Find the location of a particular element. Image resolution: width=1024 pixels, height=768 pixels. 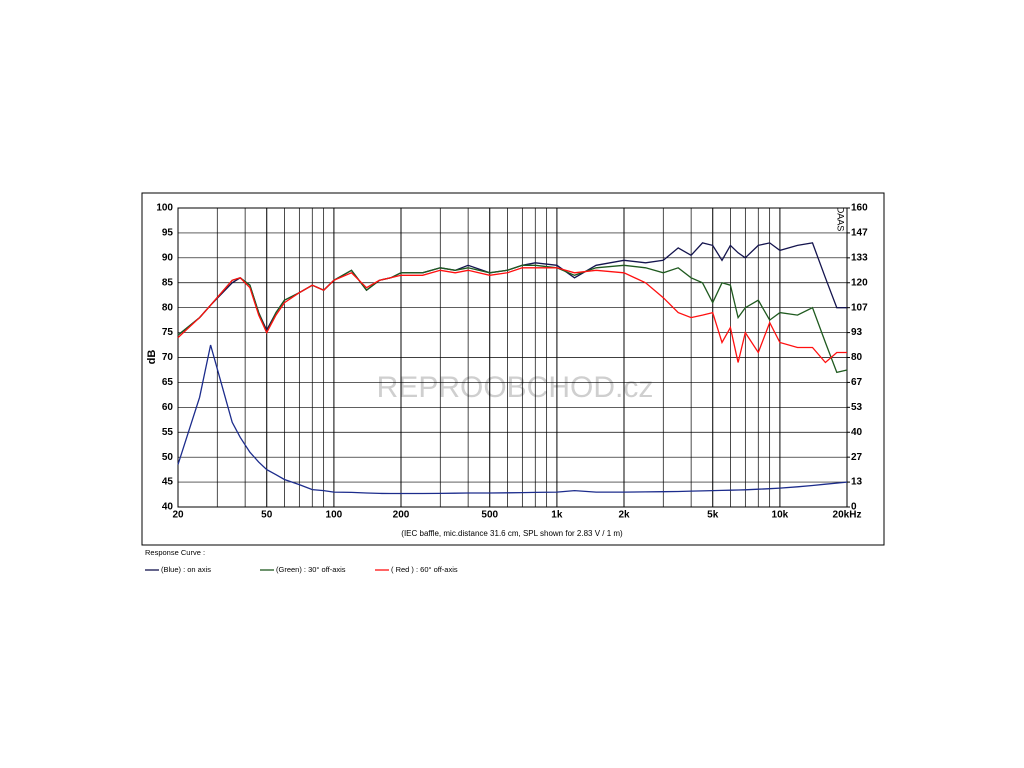

y-tick-label: 75 is located at coordinates (168, 332).